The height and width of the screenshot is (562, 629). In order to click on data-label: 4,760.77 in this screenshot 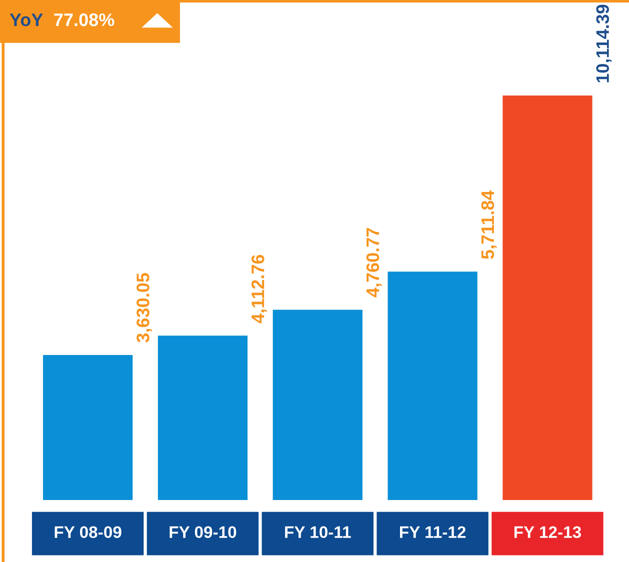, I will do `click(374, 263)`.